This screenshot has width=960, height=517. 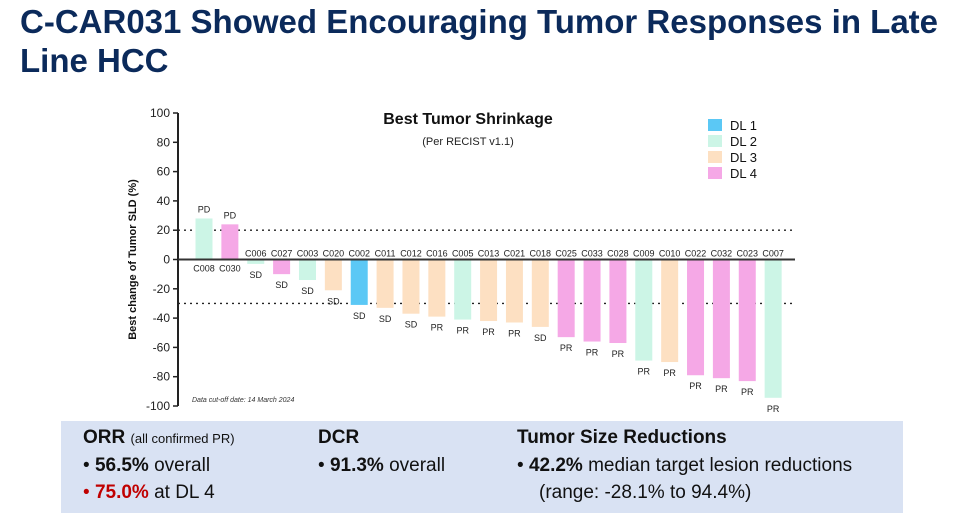 I want to click on bar-C025, so click(x=566, y=298).